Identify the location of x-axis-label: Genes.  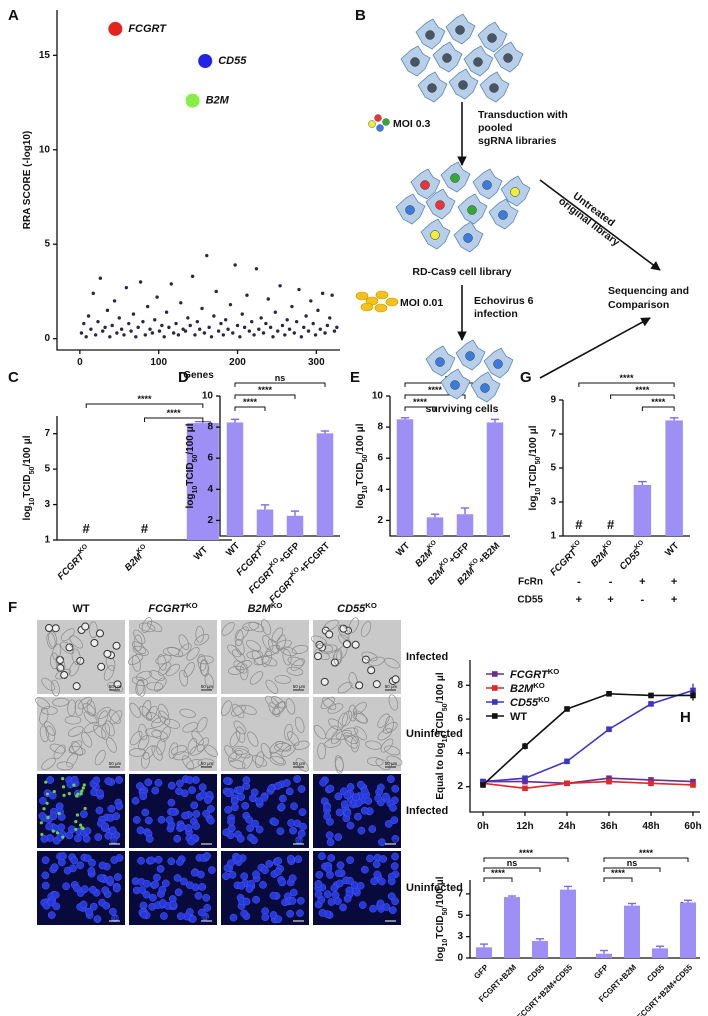
(198, 375).